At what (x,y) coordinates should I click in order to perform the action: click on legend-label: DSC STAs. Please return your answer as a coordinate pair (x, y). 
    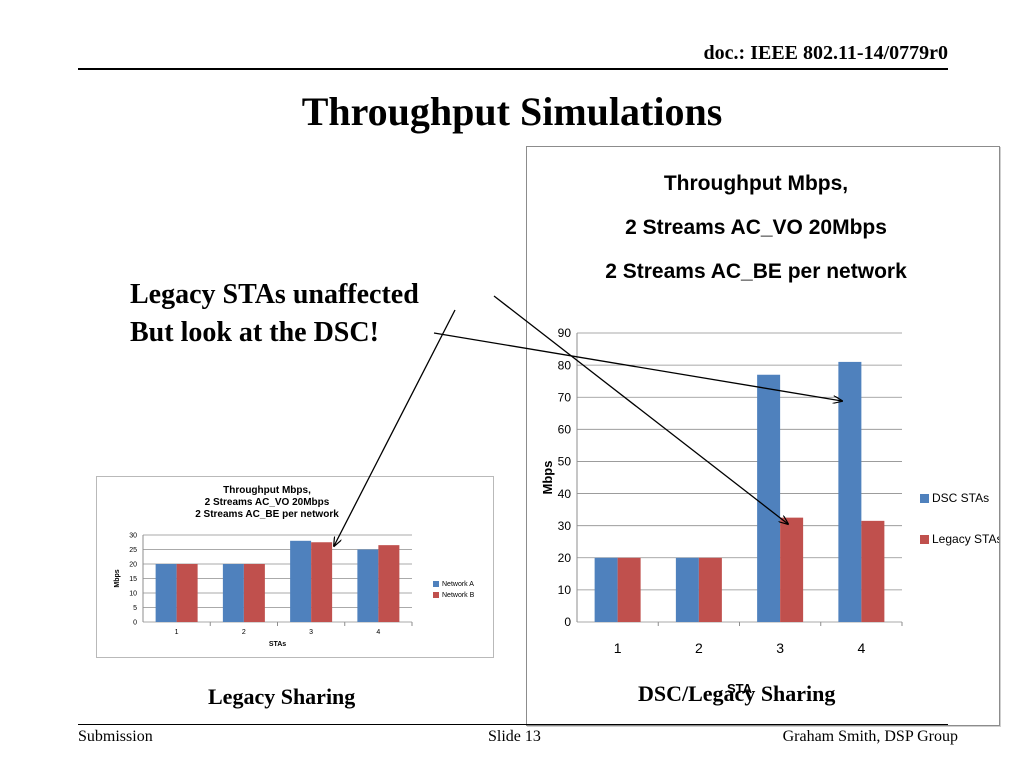
    Looking at the image, I should click on (960, 498).